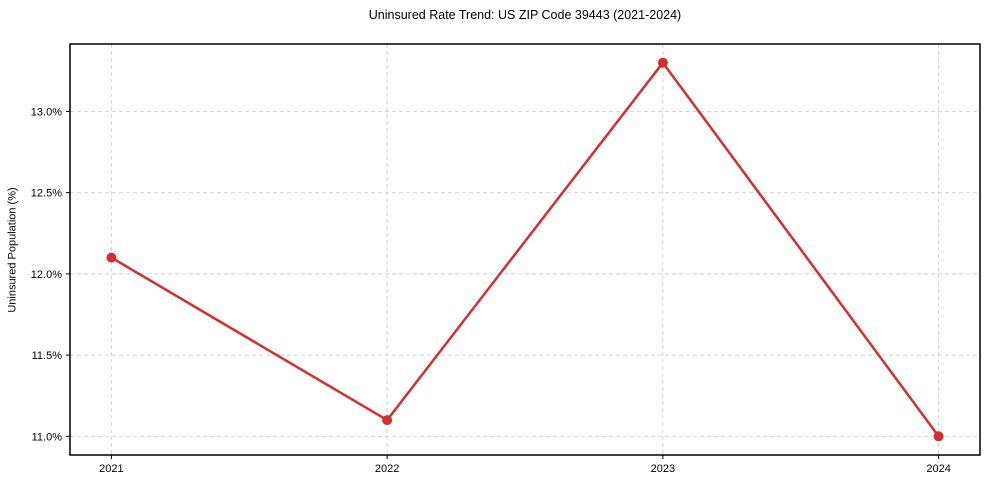 The height and width of the screenshot is (490, 989). What do you see at coordinates (46, 194) in the screenshot?
I see `y-tick-label: 12.5%` at bounding box center [46, 194].